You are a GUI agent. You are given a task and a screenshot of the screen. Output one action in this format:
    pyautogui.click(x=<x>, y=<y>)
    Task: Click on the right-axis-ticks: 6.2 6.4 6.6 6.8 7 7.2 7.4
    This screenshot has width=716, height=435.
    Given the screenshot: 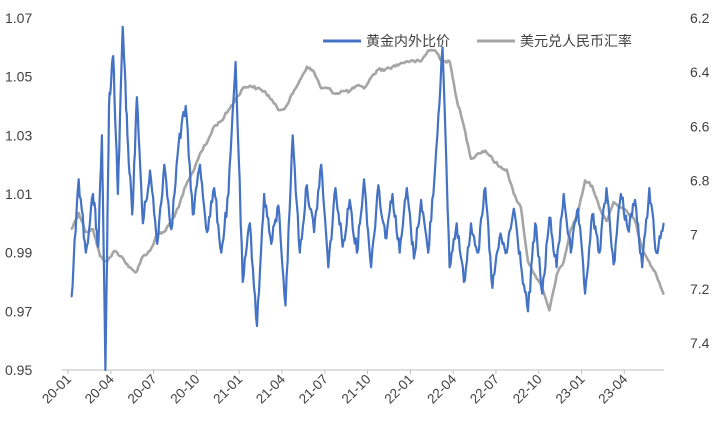 What is the action you would take?
    pyautogui.click(x=700, y=180)
    